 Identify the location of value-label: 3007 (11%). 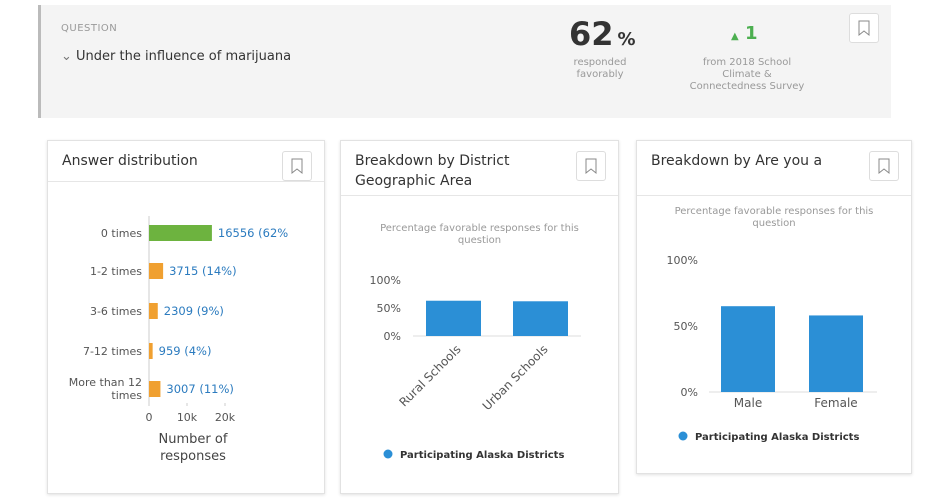
(199, 389).